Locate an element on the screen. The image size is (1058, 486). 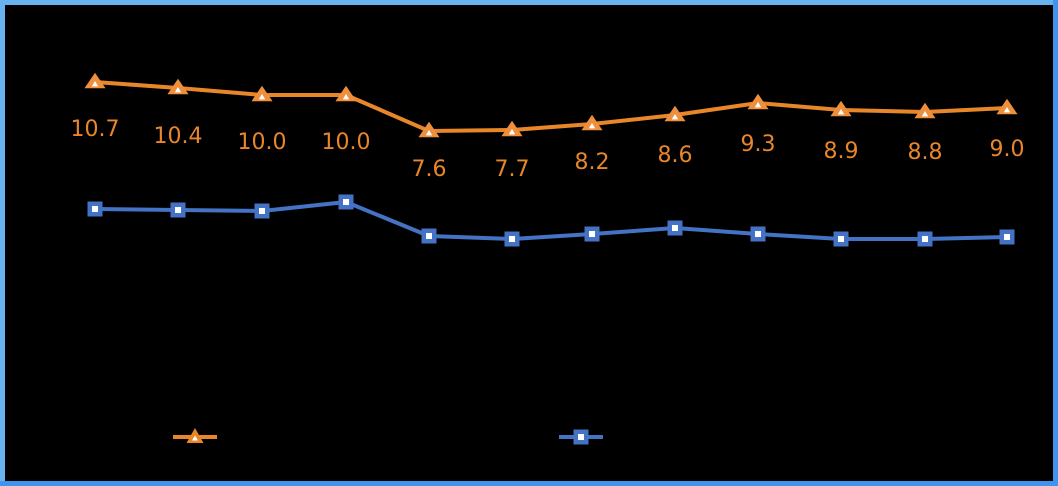
chart-border-top is located at coordinates (529, 2).